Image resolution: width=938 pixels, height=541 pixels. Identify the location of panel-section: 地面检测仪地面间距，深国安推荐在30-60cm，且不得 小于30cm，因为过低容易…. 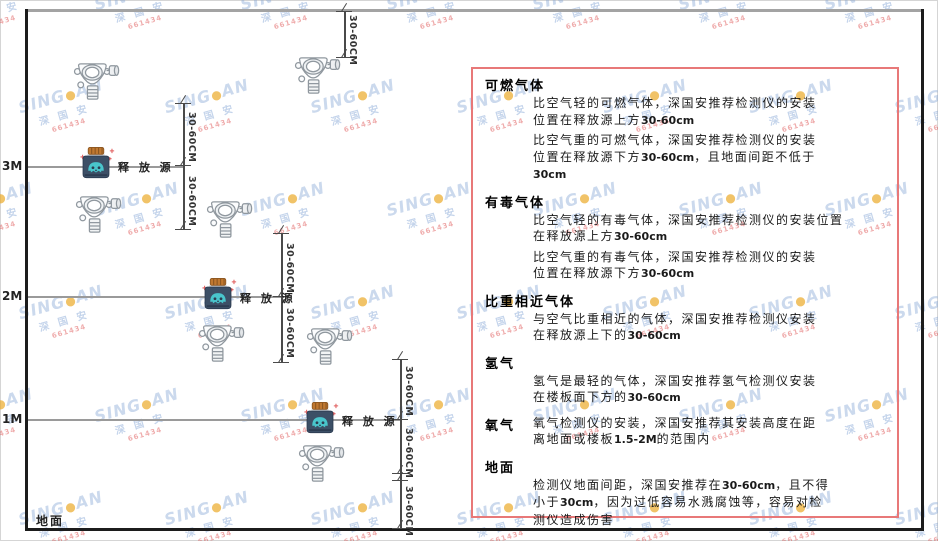
(685, 493).